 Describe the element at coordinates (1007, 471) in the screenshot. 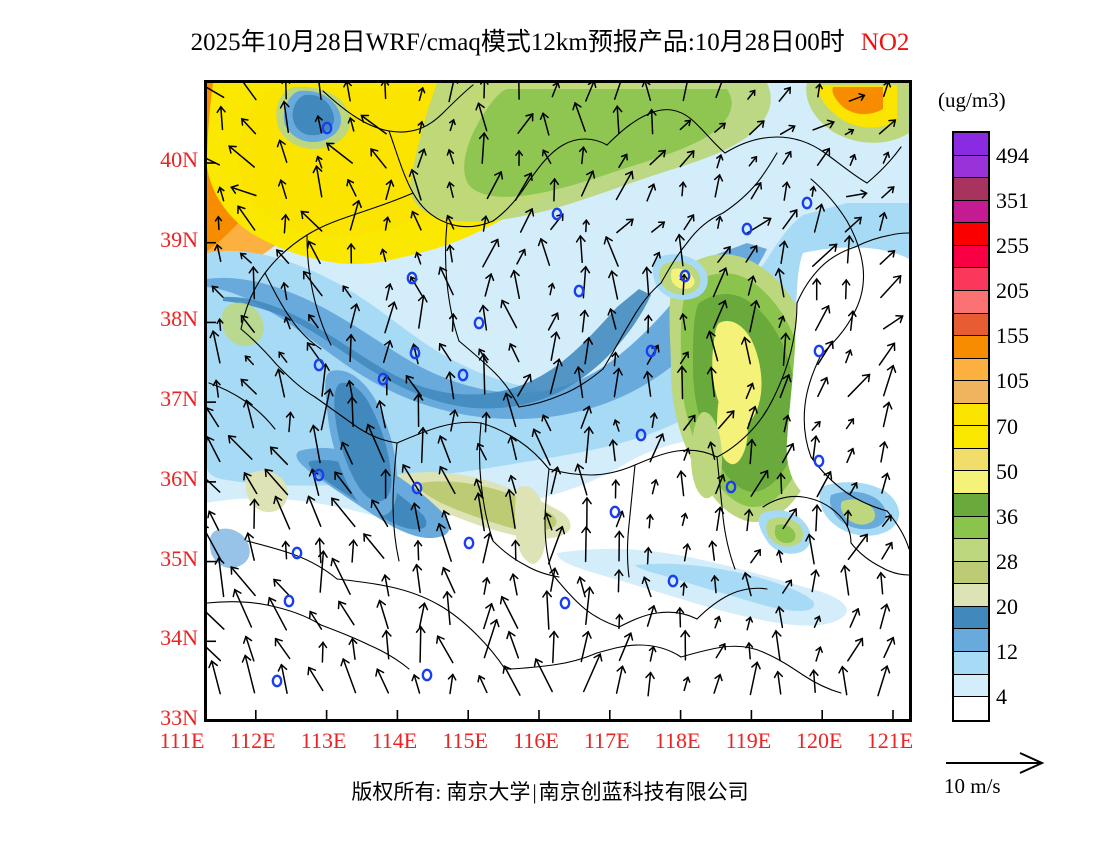

I see `colorbar-tick-50: 50` at that location.